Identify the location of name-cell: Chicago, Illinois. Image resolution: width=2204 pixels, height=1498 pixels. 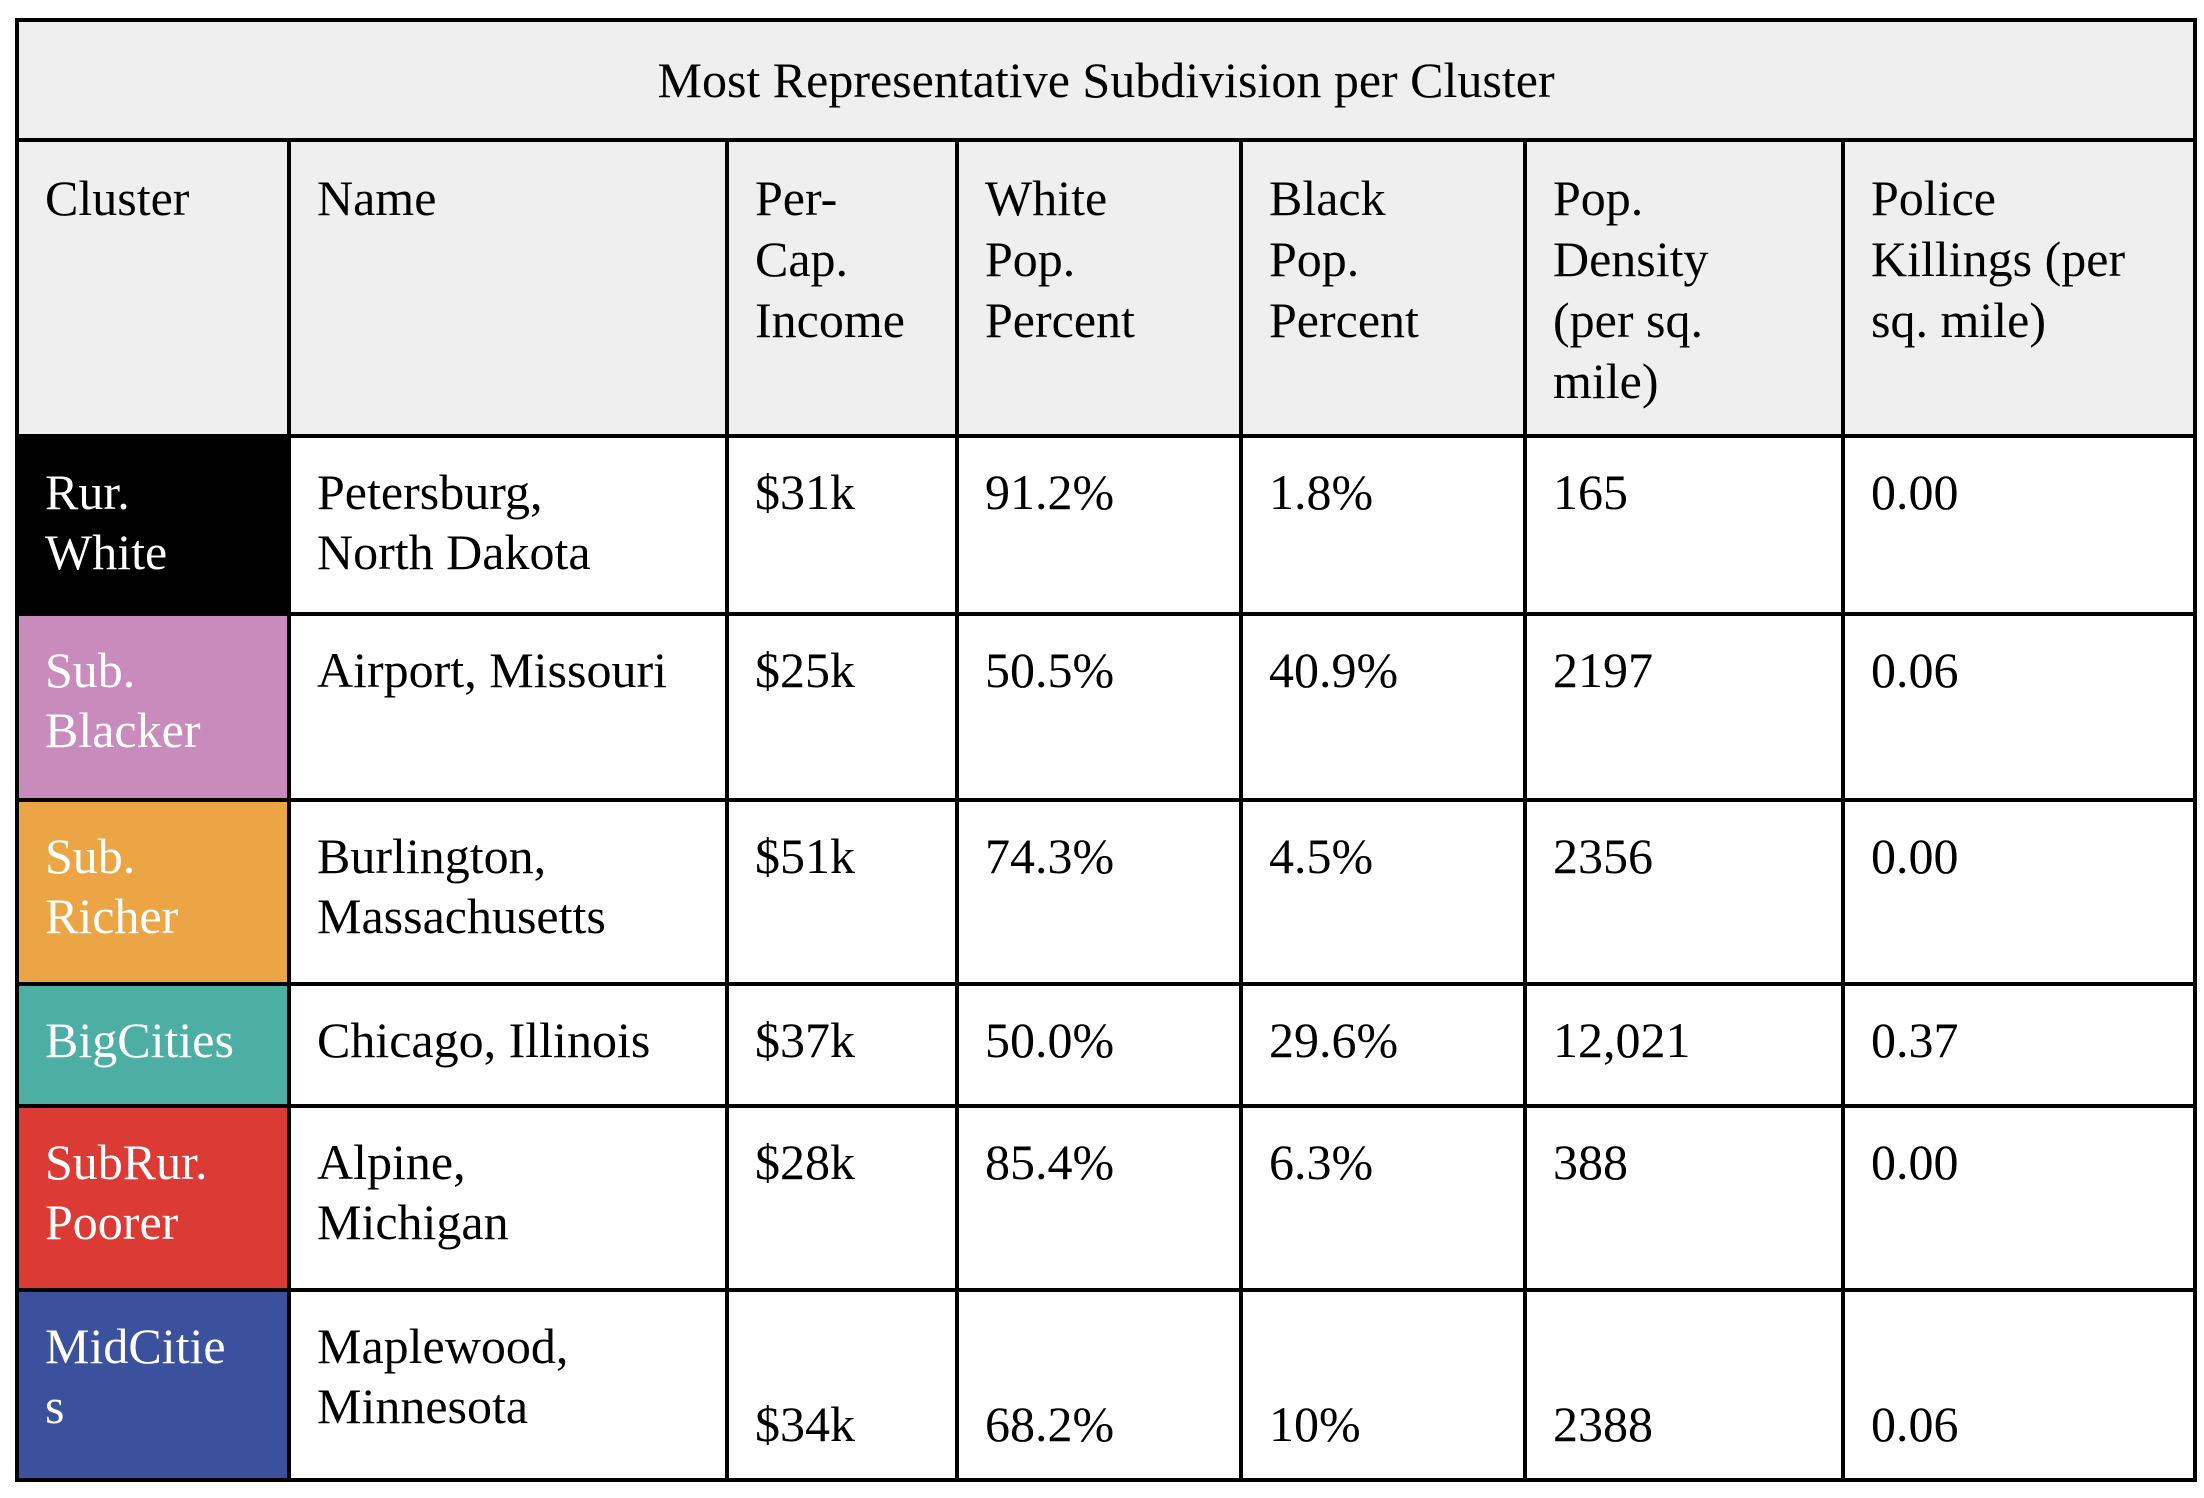
(508, 1045).